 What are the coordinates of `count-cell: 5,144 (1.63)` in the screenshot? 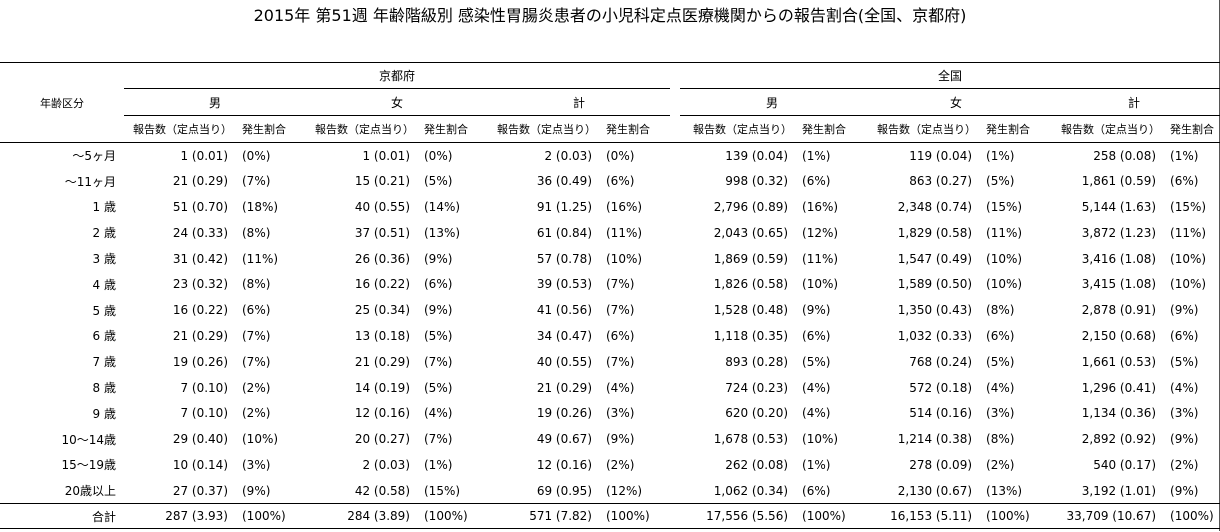 It's located at (1119, 206).